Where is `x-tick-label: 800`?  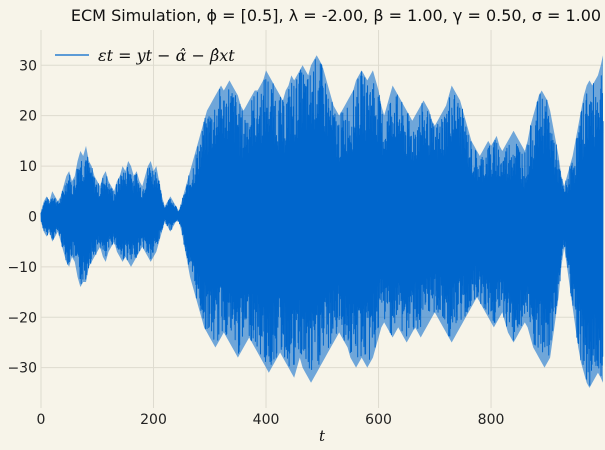 x-tick-label: 800 is located at coordinates (491, 420).